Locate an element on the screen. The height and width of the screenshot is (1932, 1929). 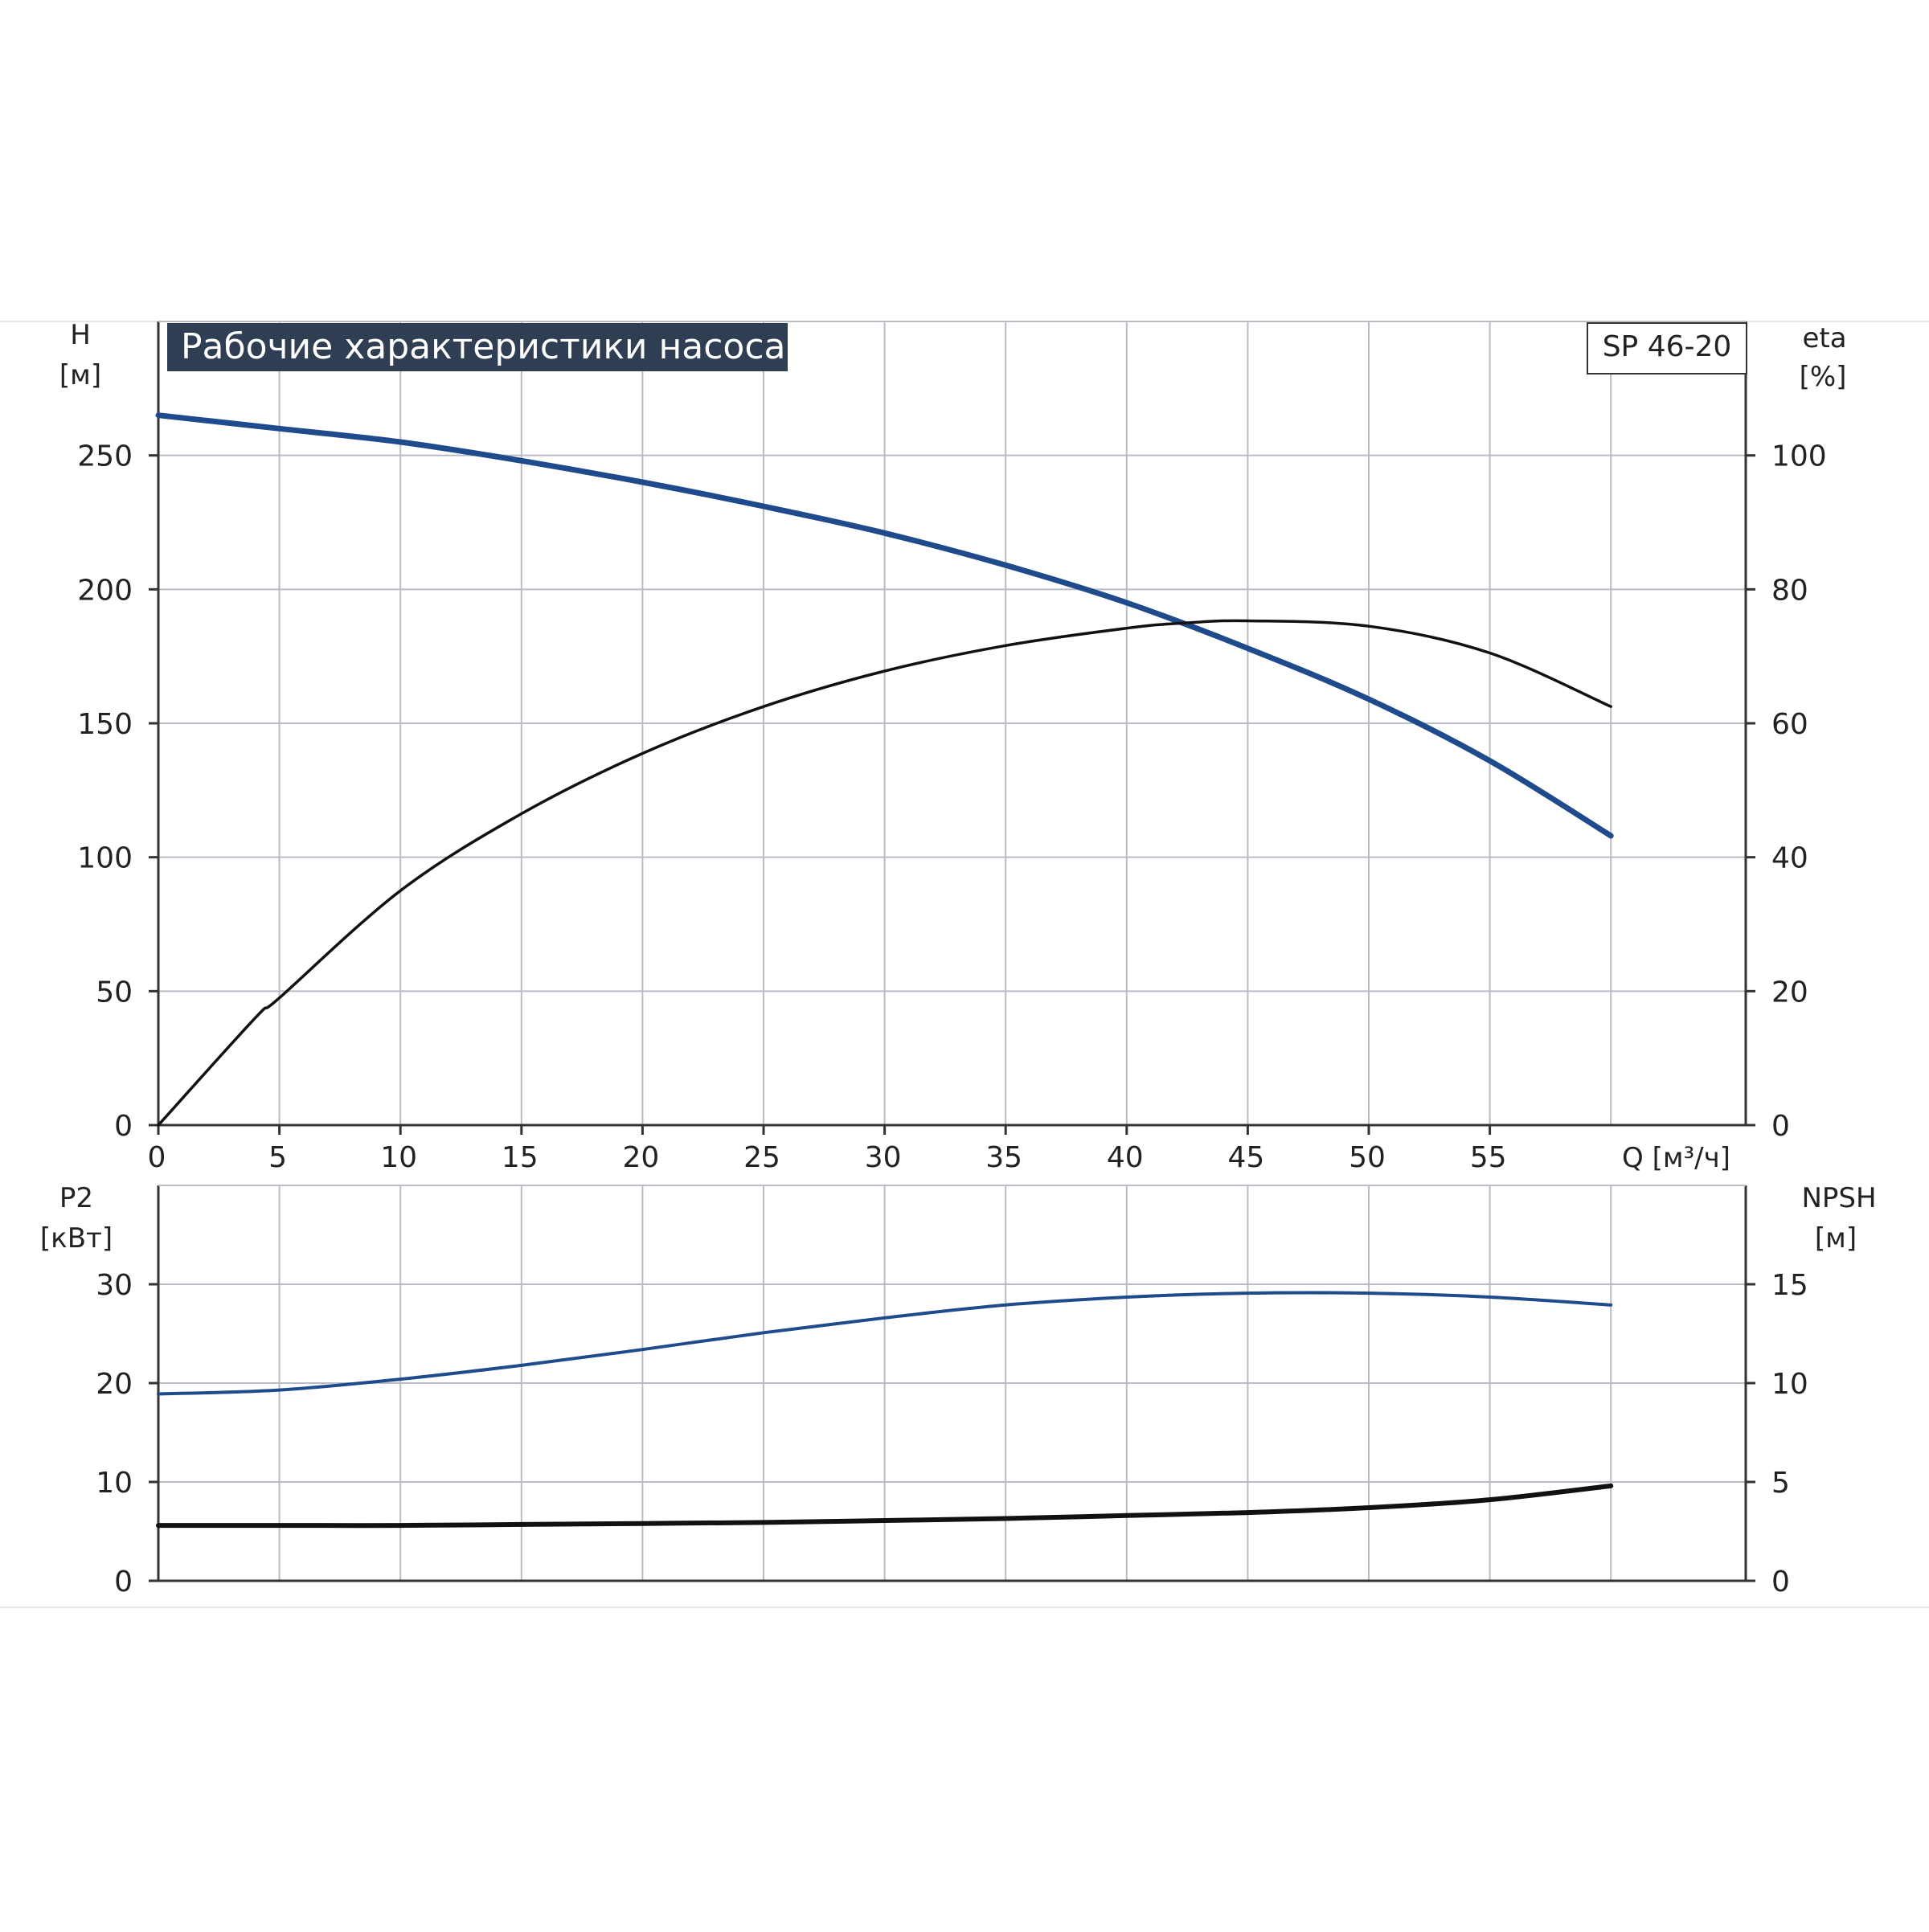
tick-label-left-upper-150: 150 is located at coordinates (105, 724).